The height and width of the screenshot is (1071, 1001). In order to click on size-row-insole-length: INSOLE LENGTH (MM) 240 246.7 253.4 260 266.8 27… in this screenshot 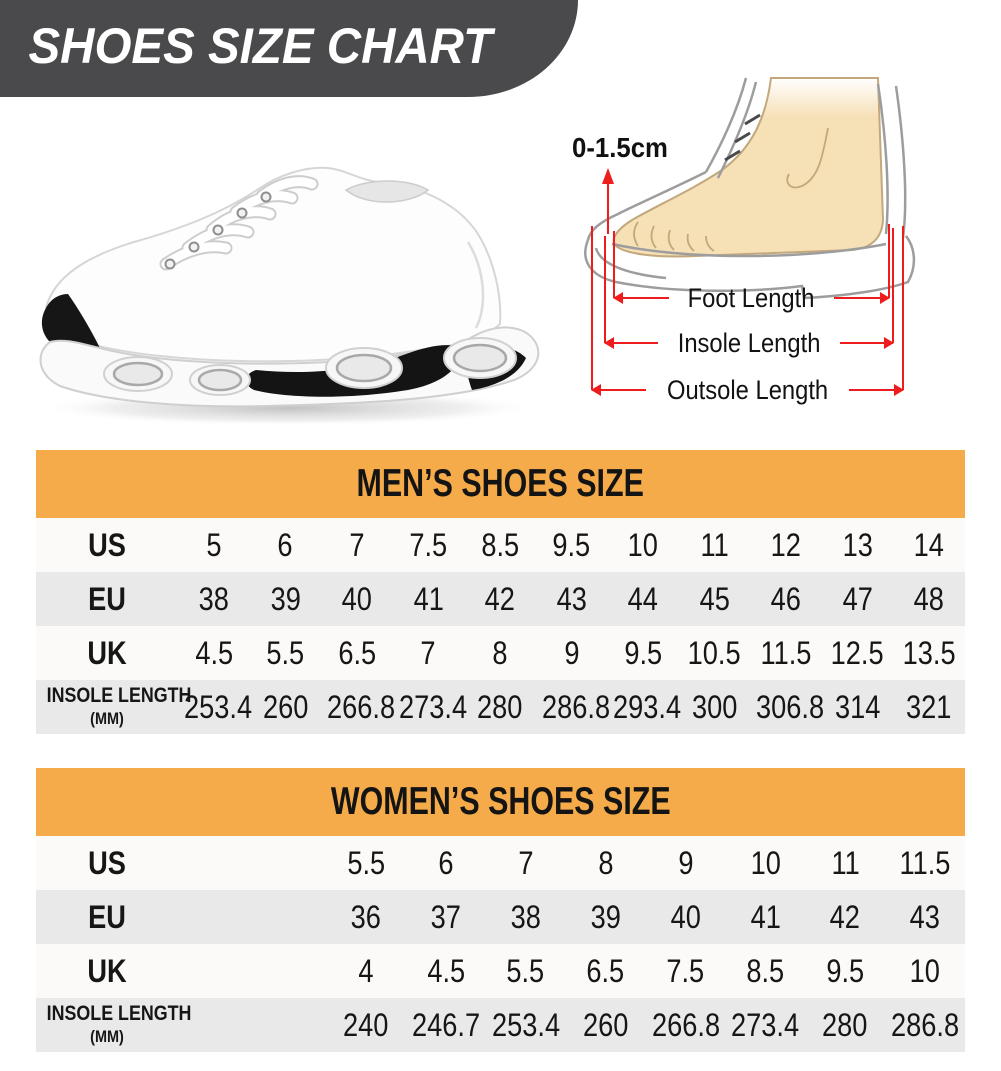, I will do `click(500, 1025)`.